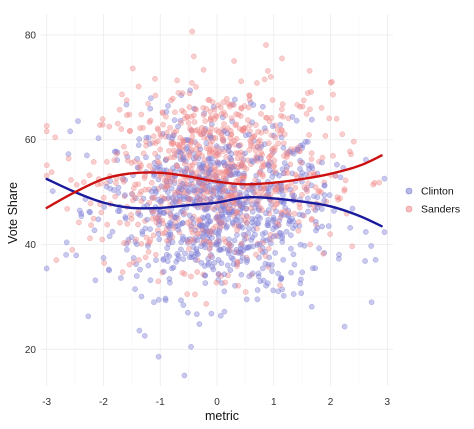  What do you see at coordinates (31, 350) in the screenshot?
I see `y-tick-label: 20` at bounding box center [31, 350].